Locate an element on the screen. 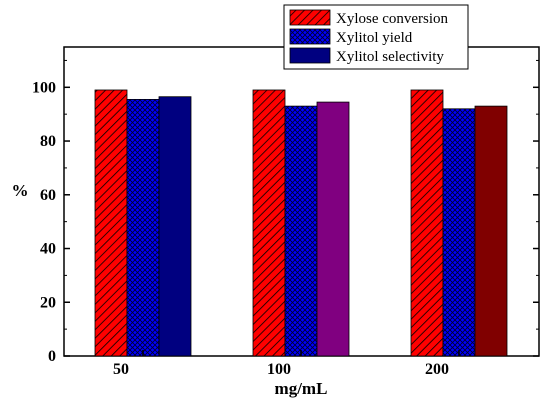 The image size is (550, 408). y-axis-title: % is located at coordinates (20, 190).